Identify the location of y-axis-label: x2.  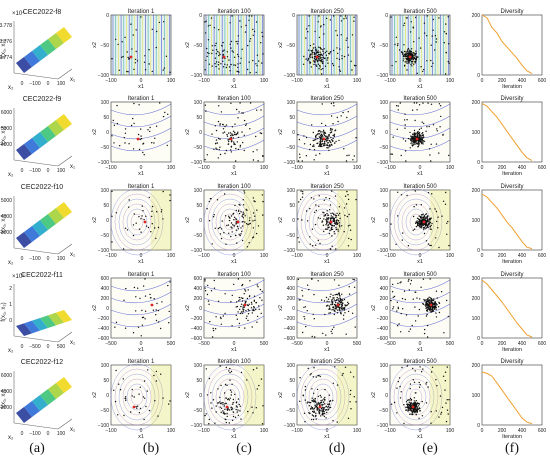
(374, 45).